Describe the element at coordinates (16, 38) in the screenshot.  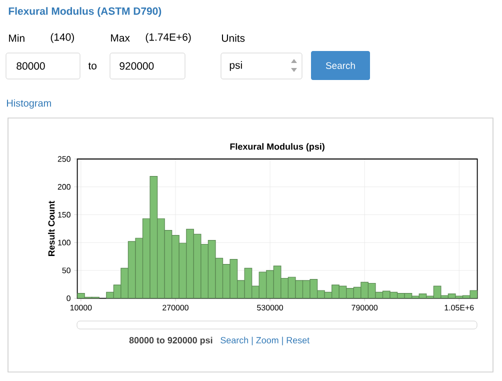
I see `text: Min` at that location.